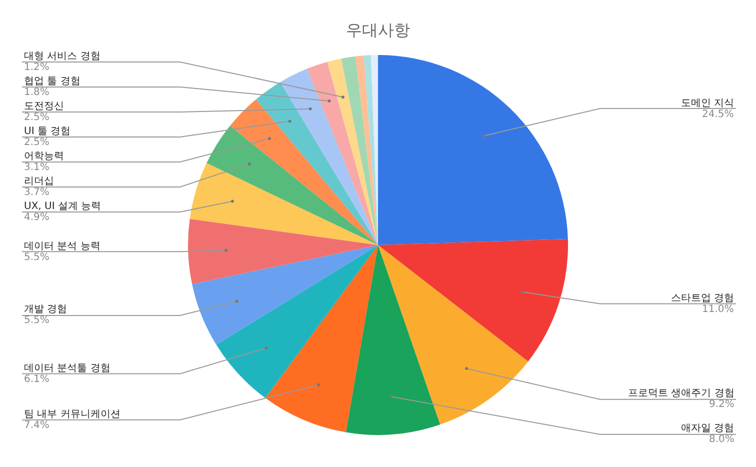 The width and height of the screenshot is (756, 467). Describe the element at coordinates (44, 156) in the screenshot. I see `slice-label: 어학능력` at that location.